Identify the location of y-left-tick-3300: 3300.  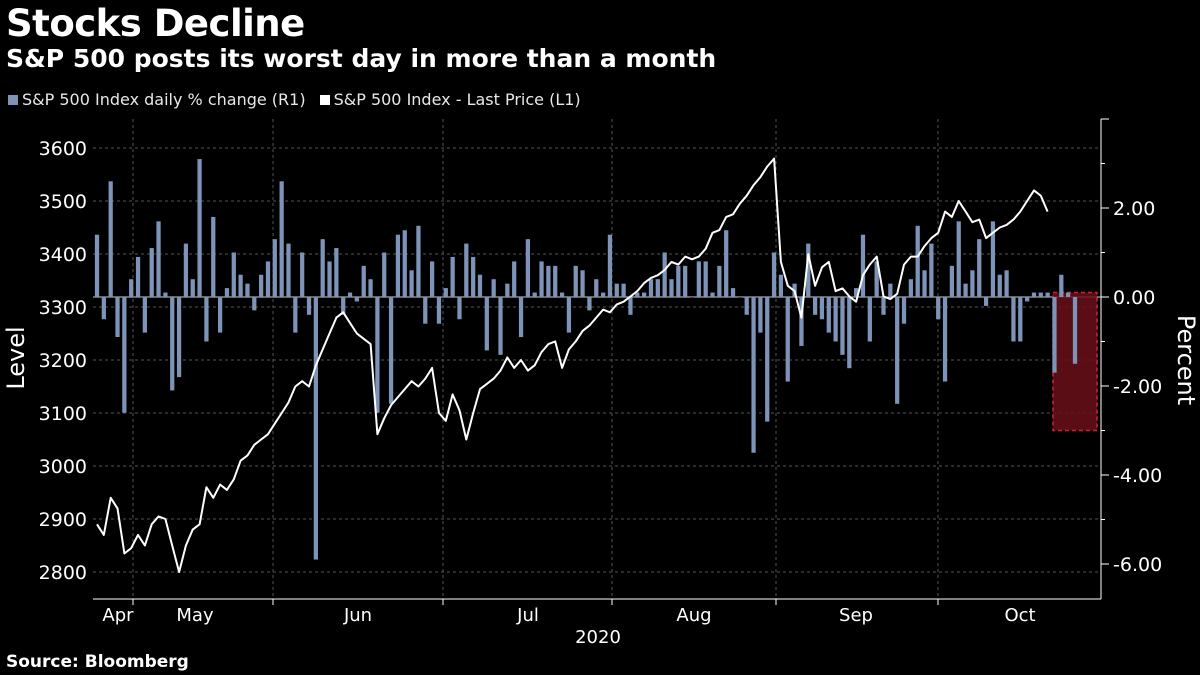
(63, 308).